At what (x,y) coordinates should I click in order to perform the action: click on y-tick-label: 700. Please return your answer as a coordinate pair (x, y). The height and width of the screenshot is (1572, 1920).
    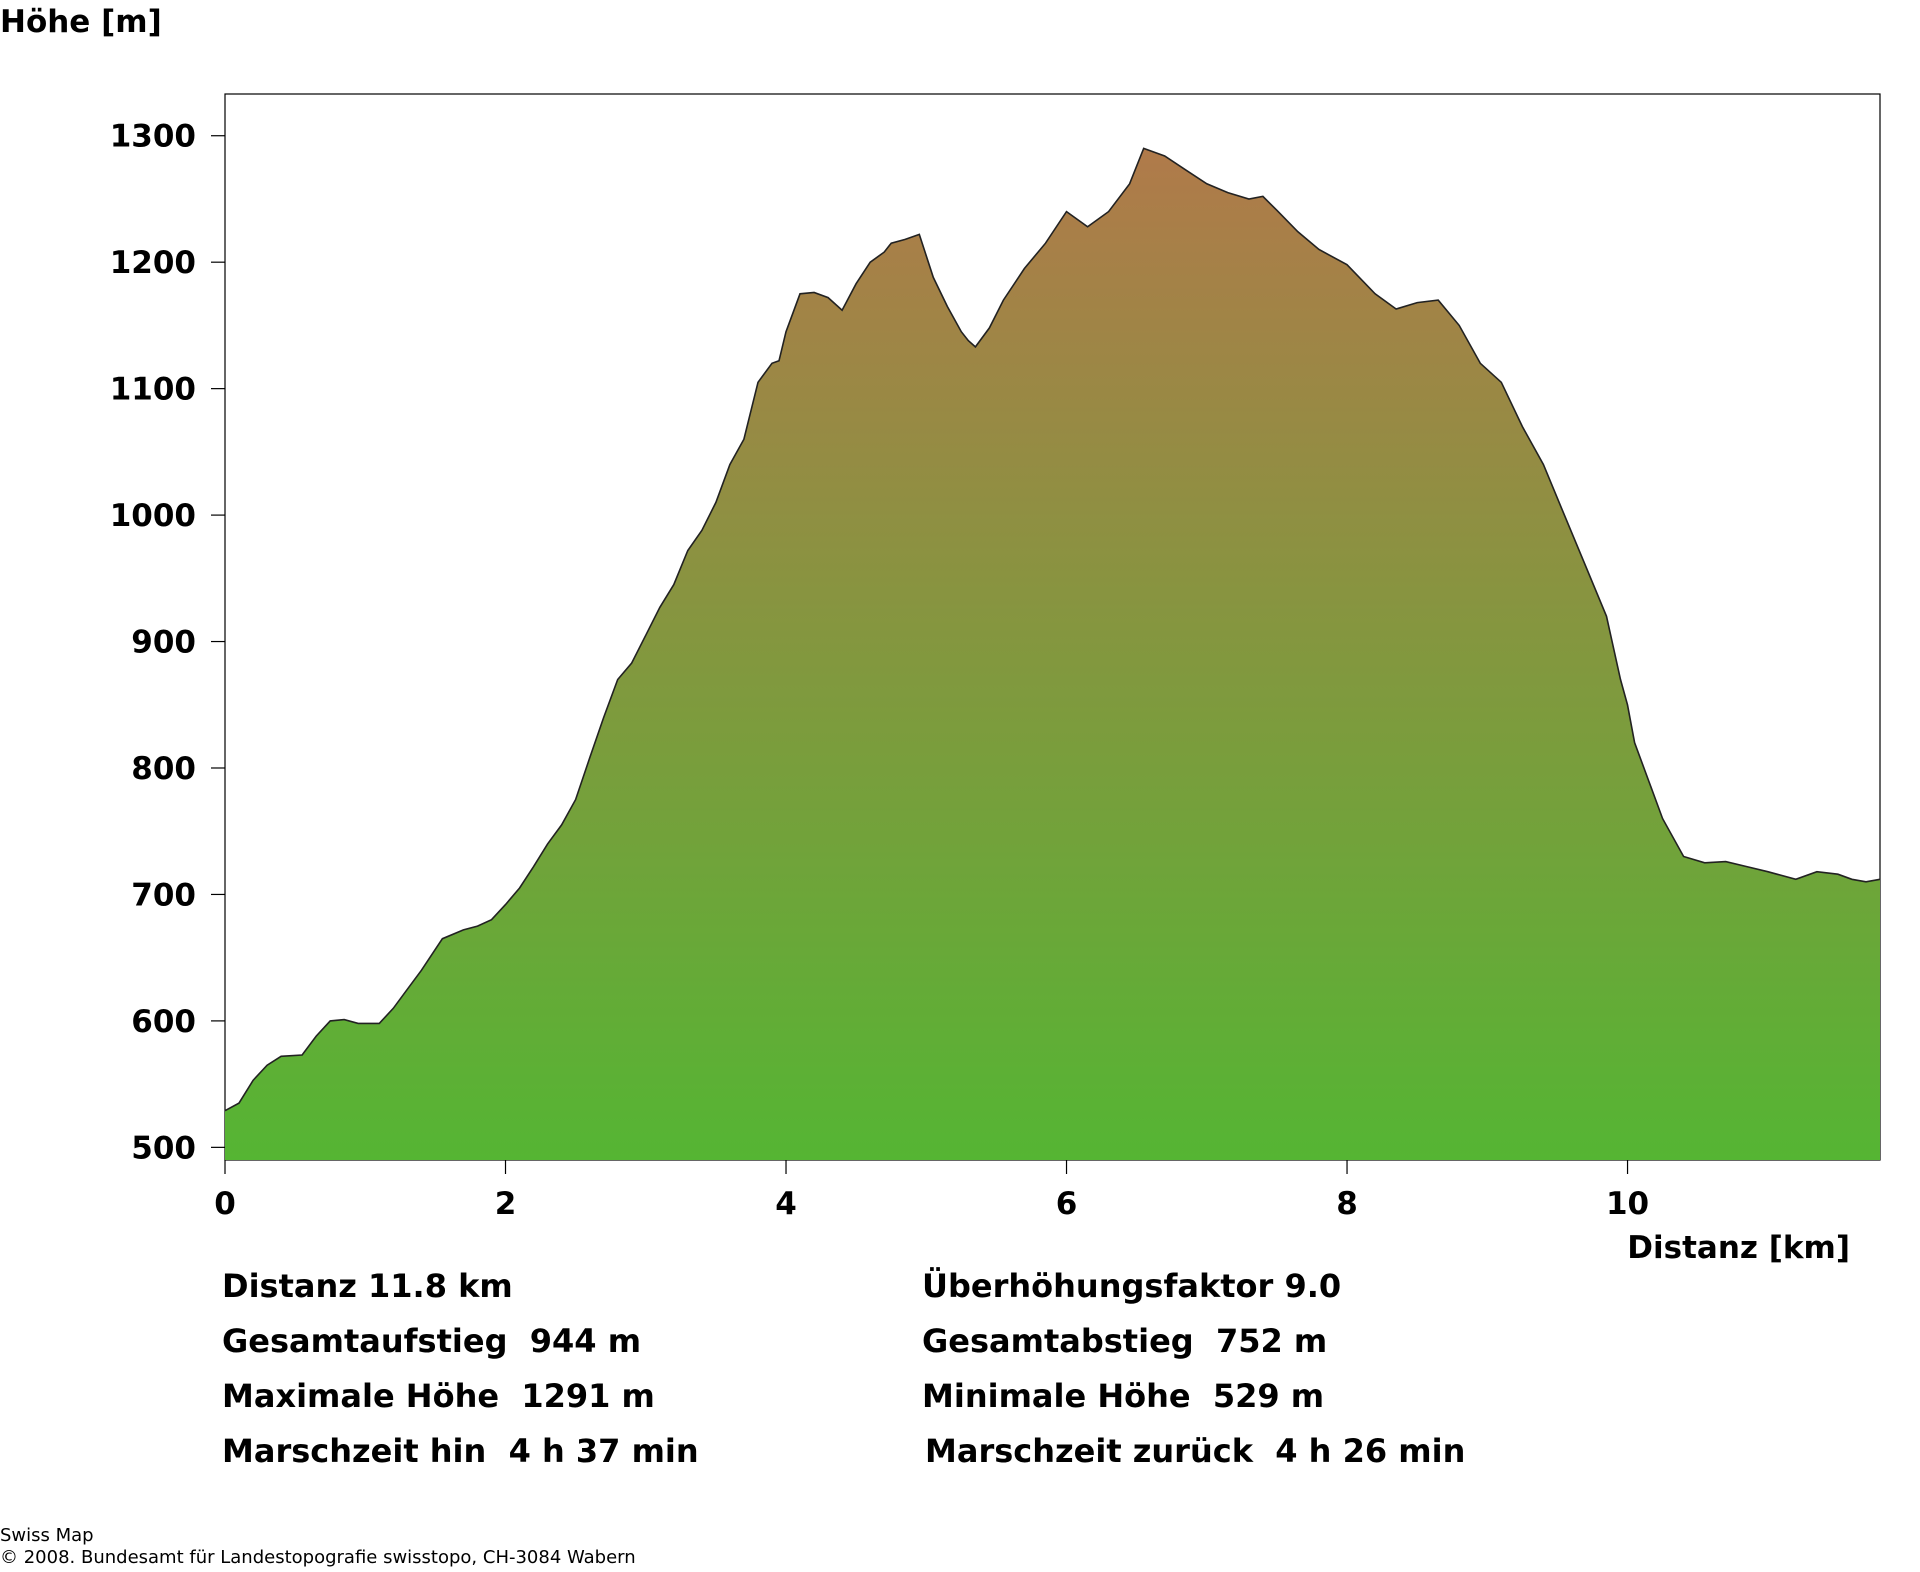
    Looking at the image, I should click on (163, 895).